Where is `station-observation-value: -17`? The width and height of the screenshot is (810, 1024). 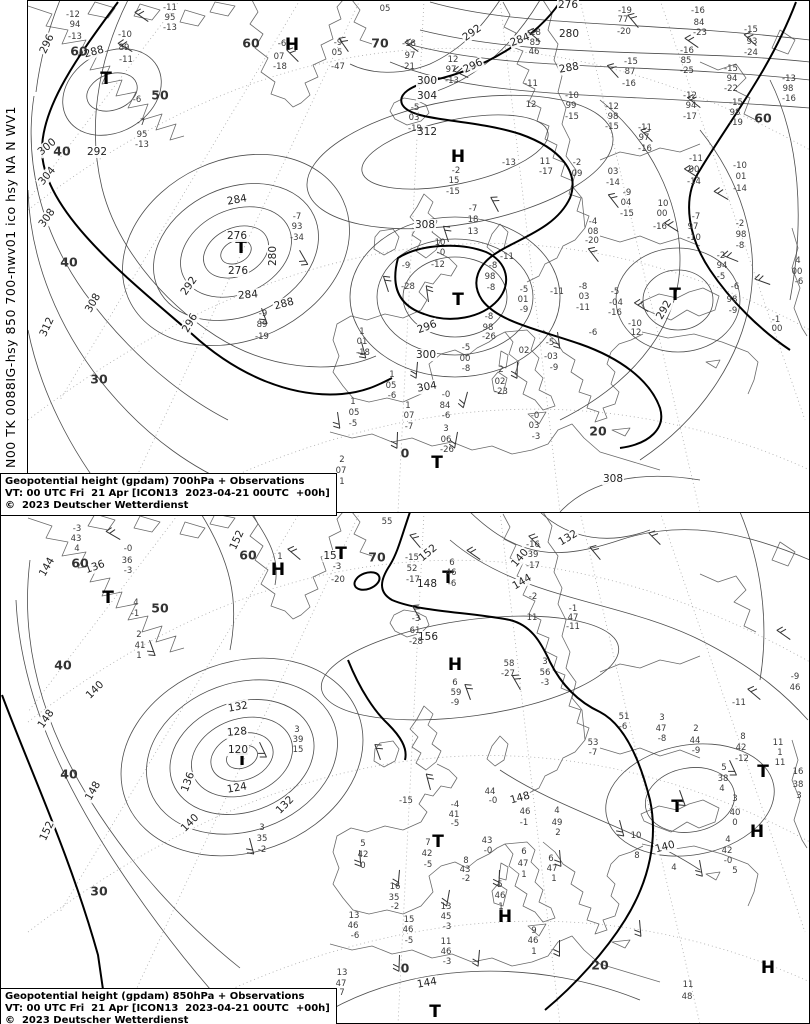
station-observation-value: -17 is located at coordinates (546, 172).